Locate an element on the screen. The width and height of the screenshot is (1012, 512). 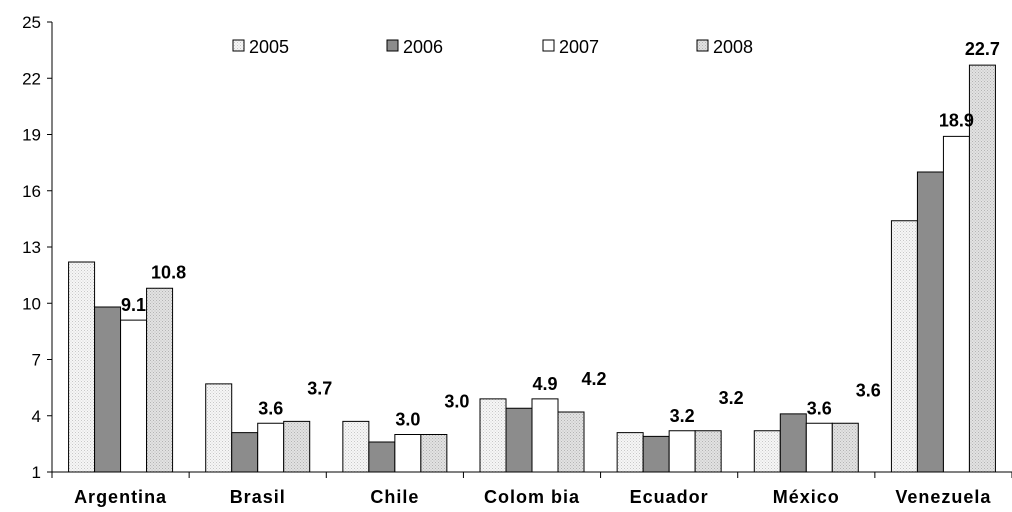
data-label: 22.7 is located at coordinates (982, 49).